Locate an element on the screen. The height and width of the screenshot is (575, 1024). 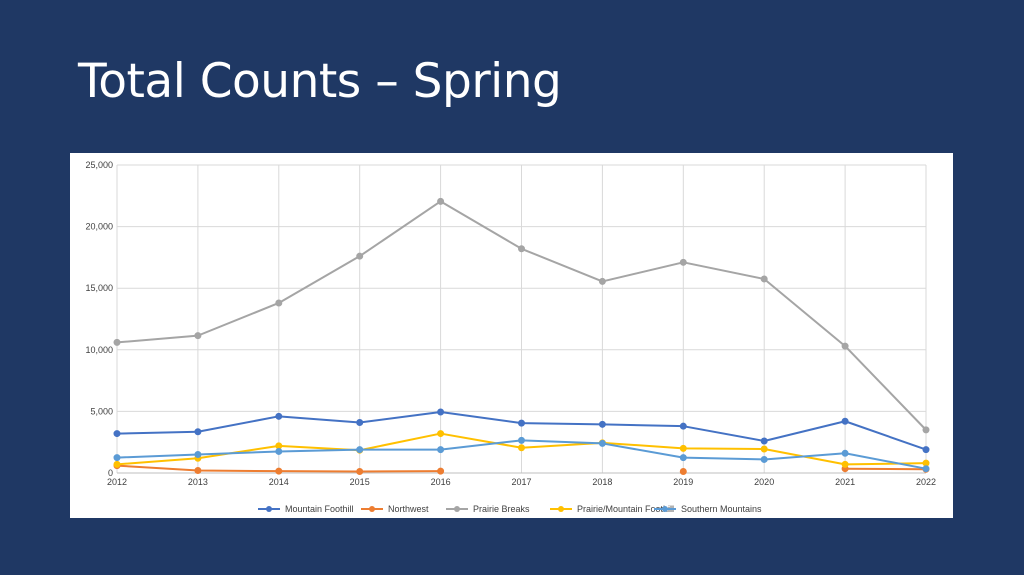
y-tick-label: 15,000 is located at coordinates (99, 288).